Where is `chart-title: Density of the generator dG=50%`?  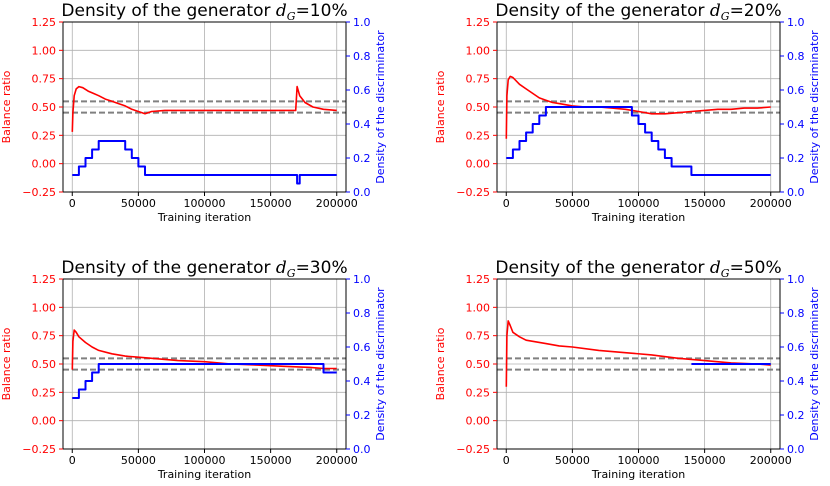 chart-title: Density of the generator dG=50% is located at coordinates (638, 269).